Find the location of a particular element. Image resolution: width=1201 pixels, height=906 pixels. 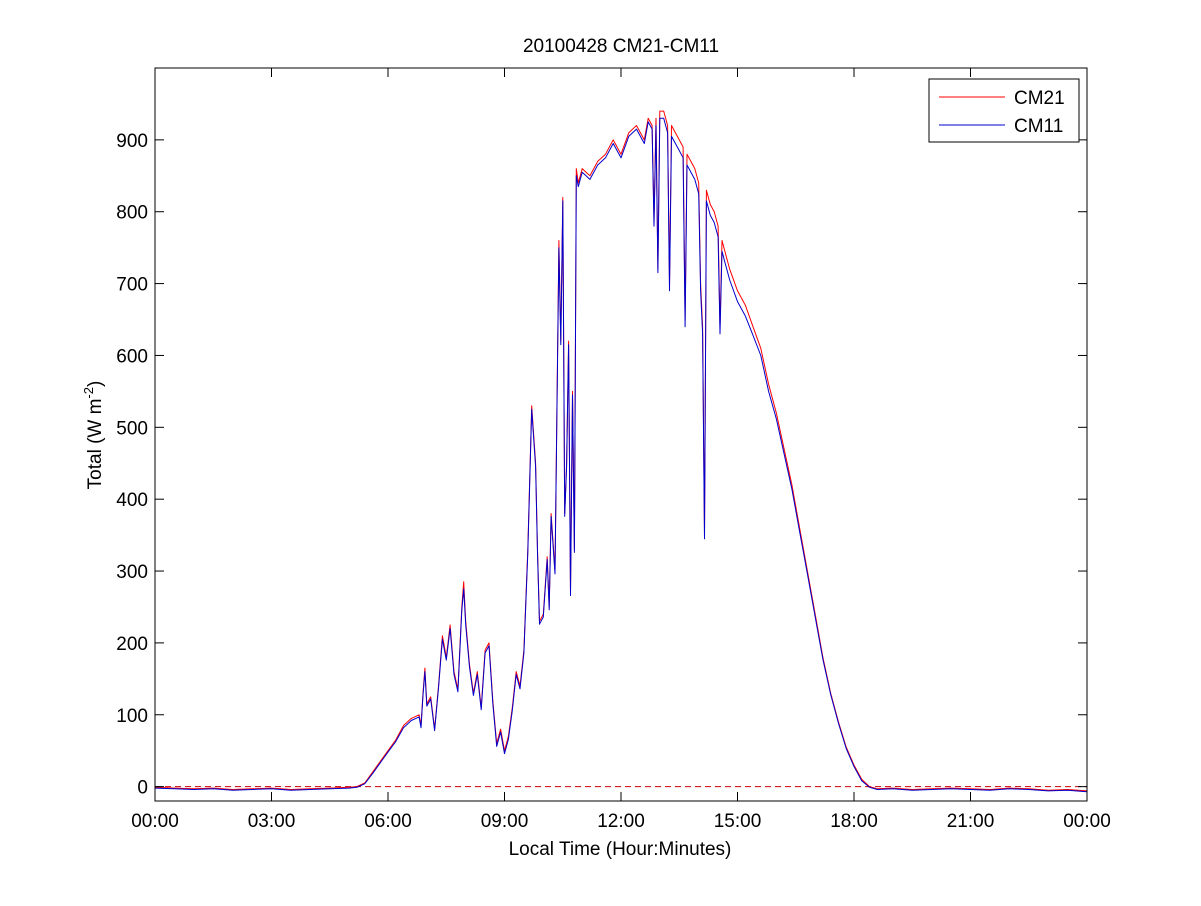

y-axis-label-superscript: -2 is located at coordinates (88, 393).